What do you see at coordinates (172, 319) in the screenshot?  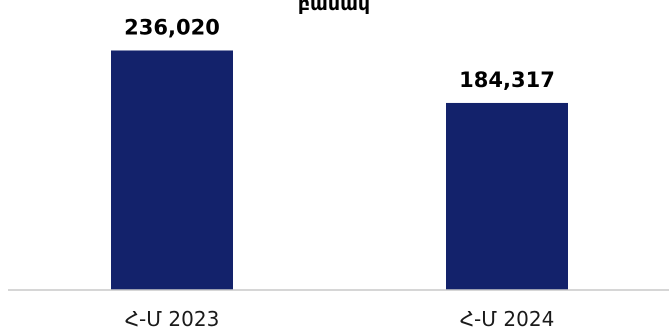 I see `category-label-1: Հ-Մ 2023` at bounding box center [172, 319].